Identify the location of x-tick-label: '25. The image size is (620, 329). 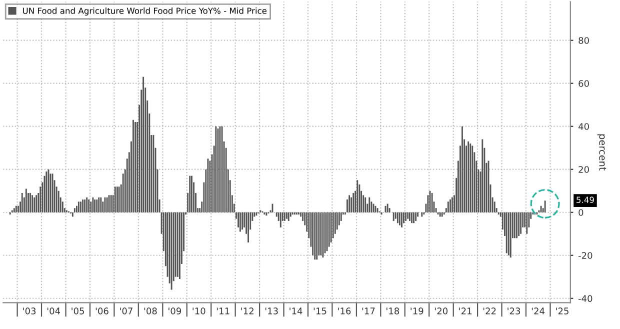
(562, 311).